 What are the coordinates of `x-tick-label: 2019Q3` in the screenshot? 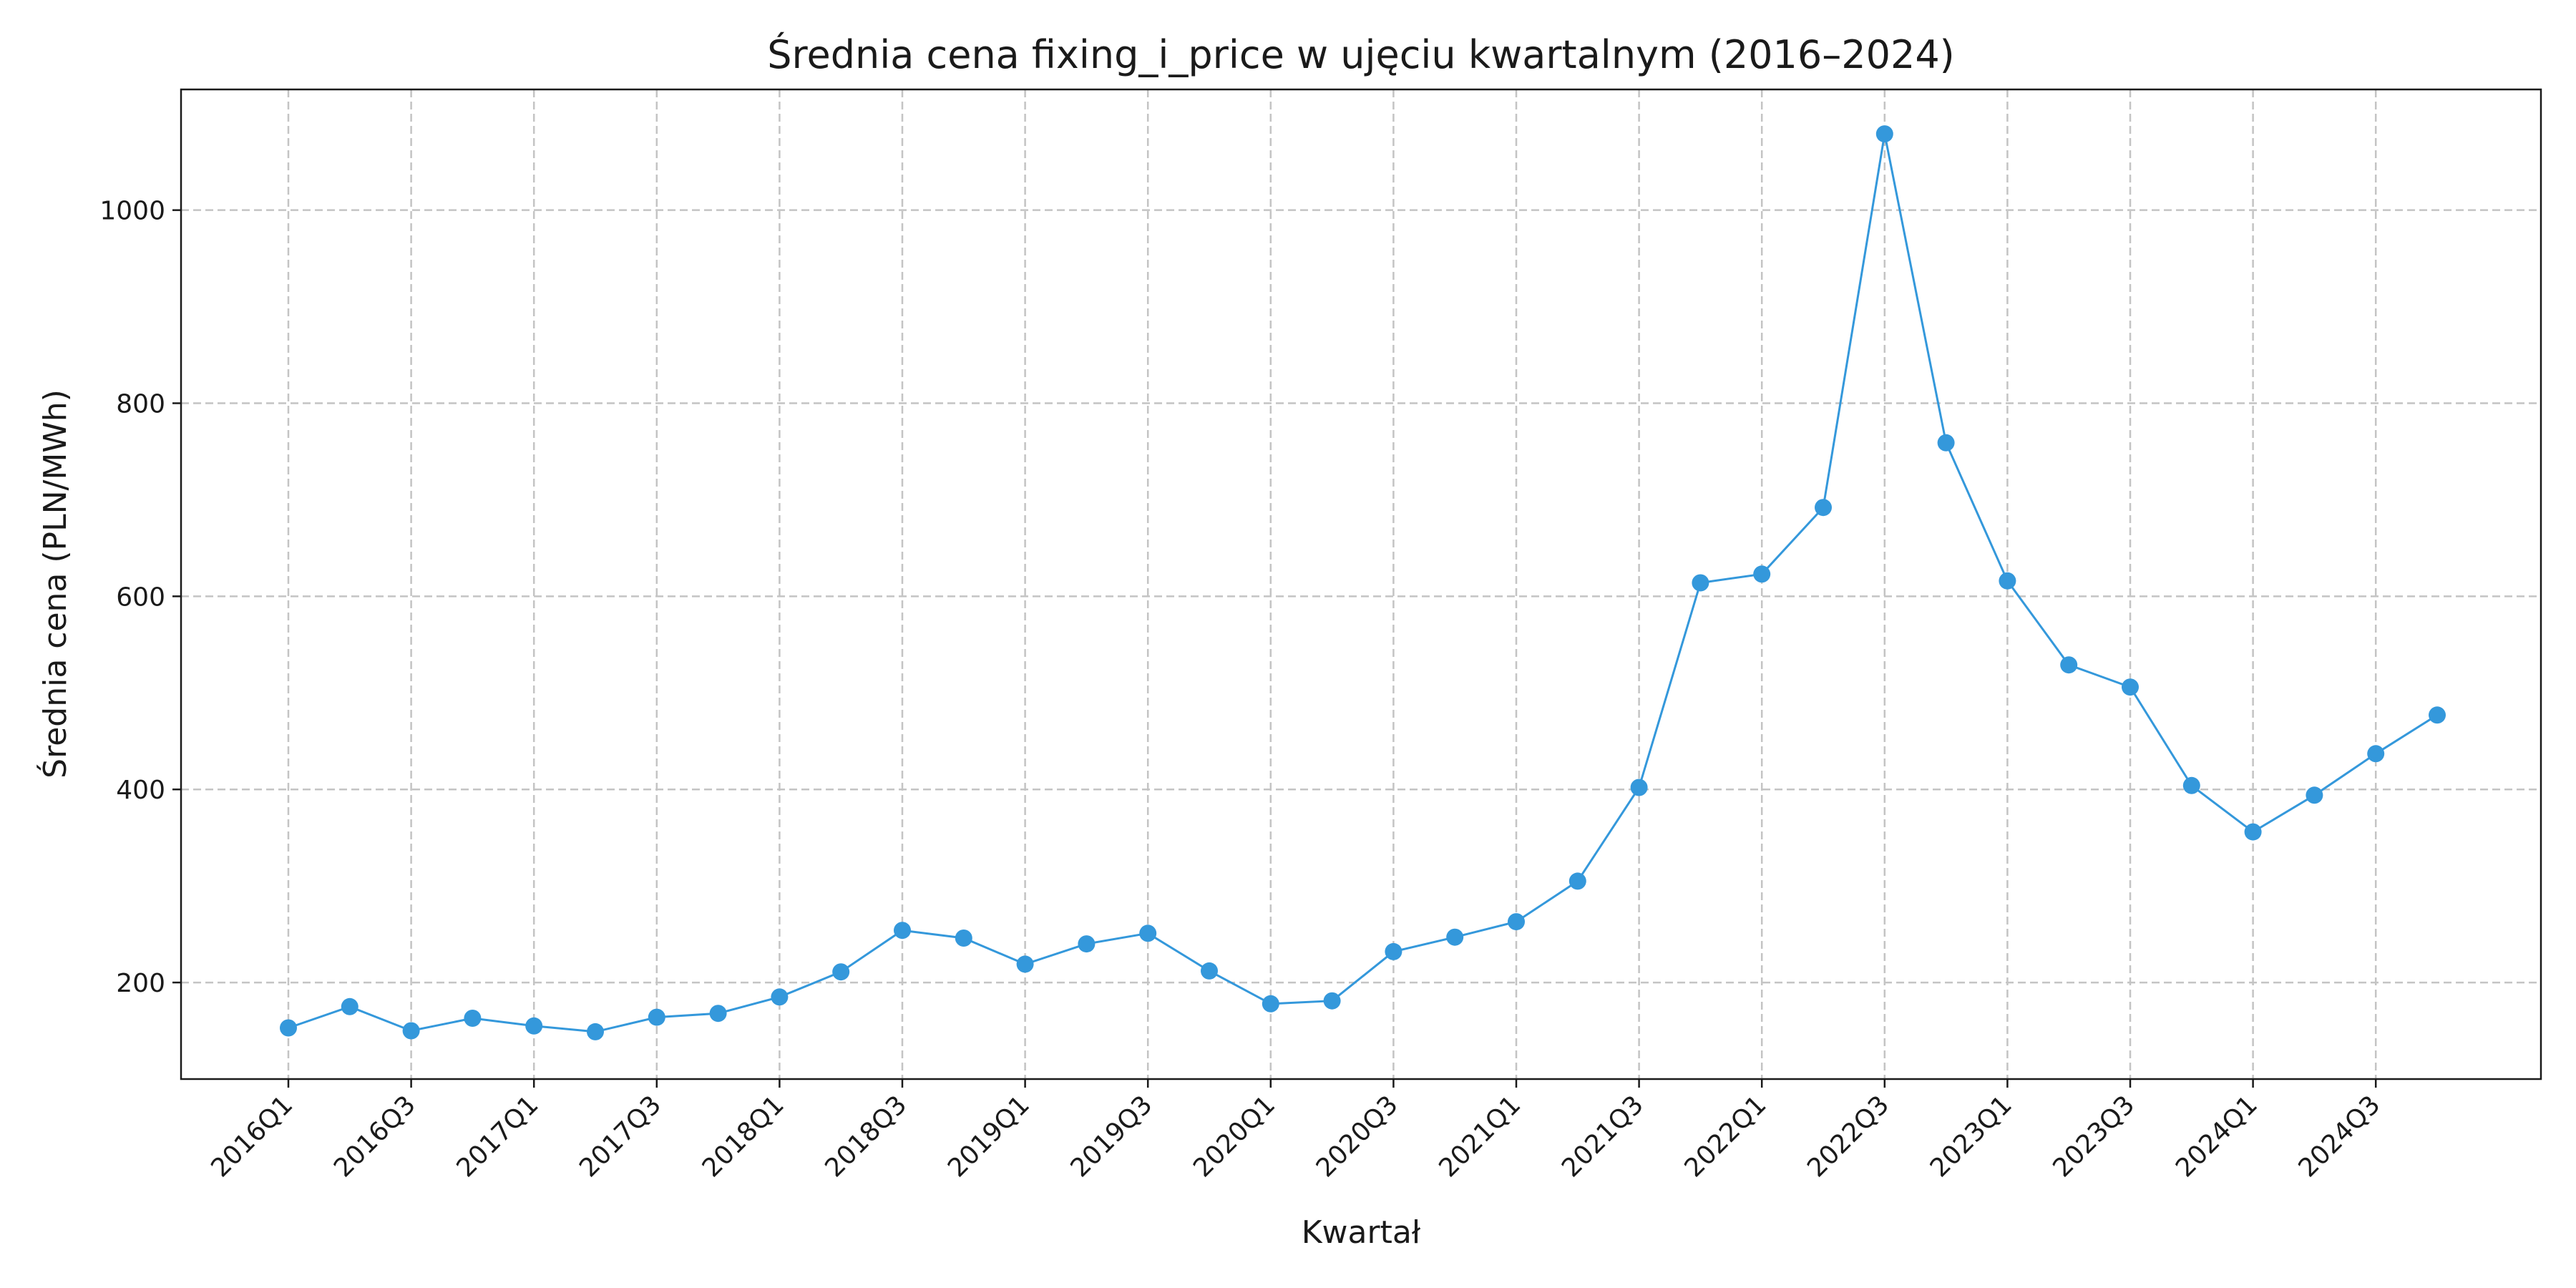 It's located at (1111, 1136).